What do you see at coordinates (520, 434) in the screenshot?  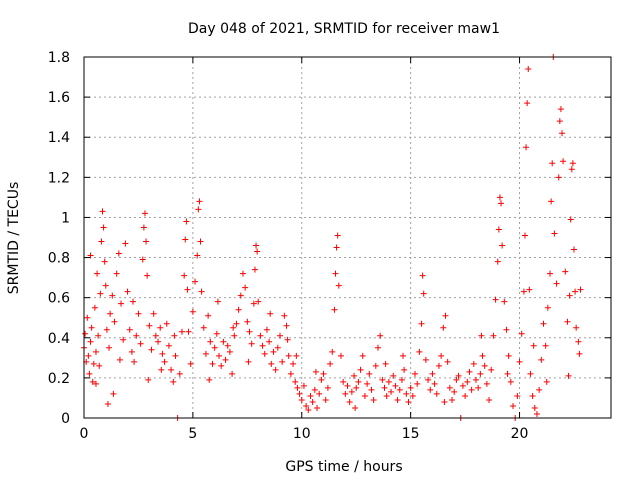 I see `x-tick-label: 20` at bounding box center [520, 434].